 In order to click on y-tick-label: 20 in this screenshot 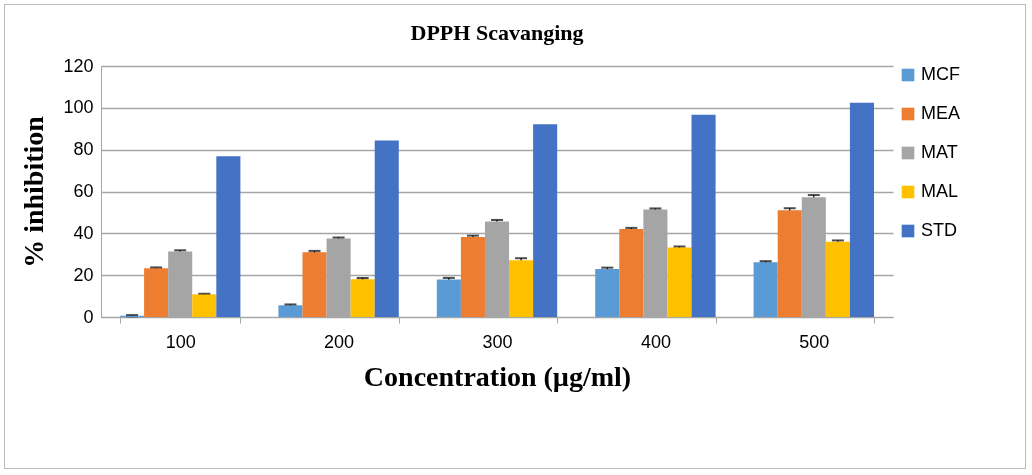, I will do `click(83, 274)`.